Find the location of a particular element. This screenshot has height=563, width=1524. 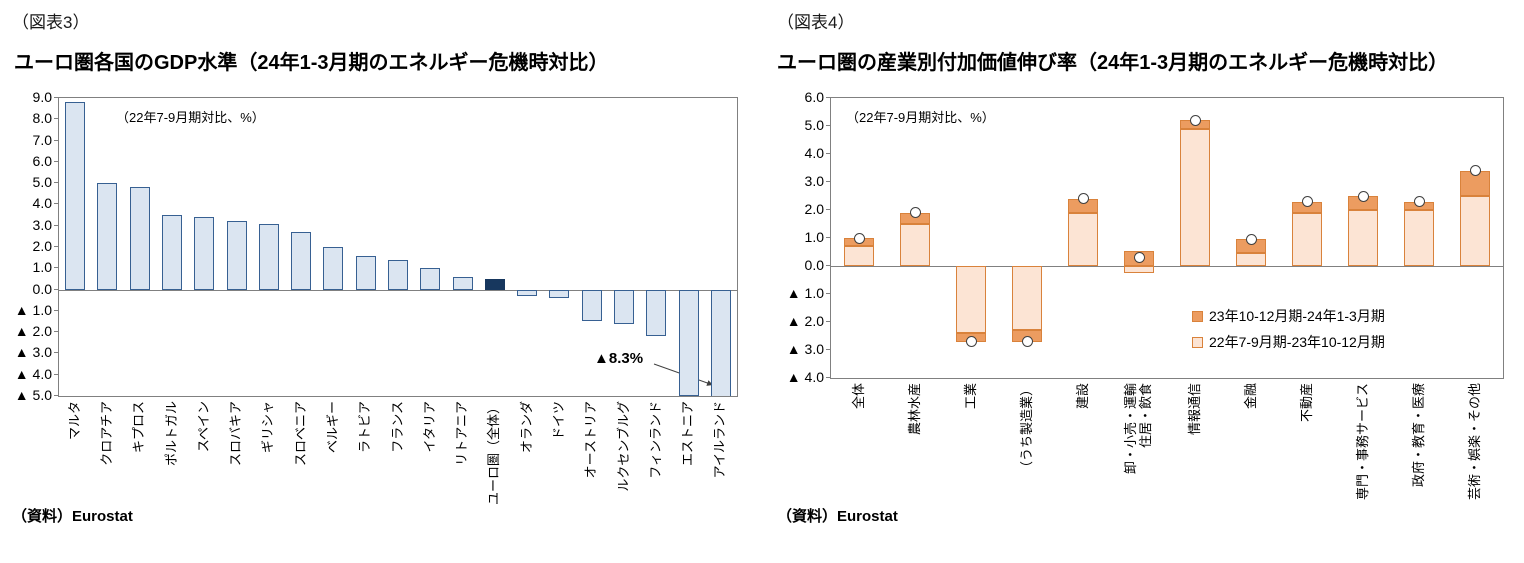

x-category-label: 政府・教育・医療 is located at coordinates (1418, 435).